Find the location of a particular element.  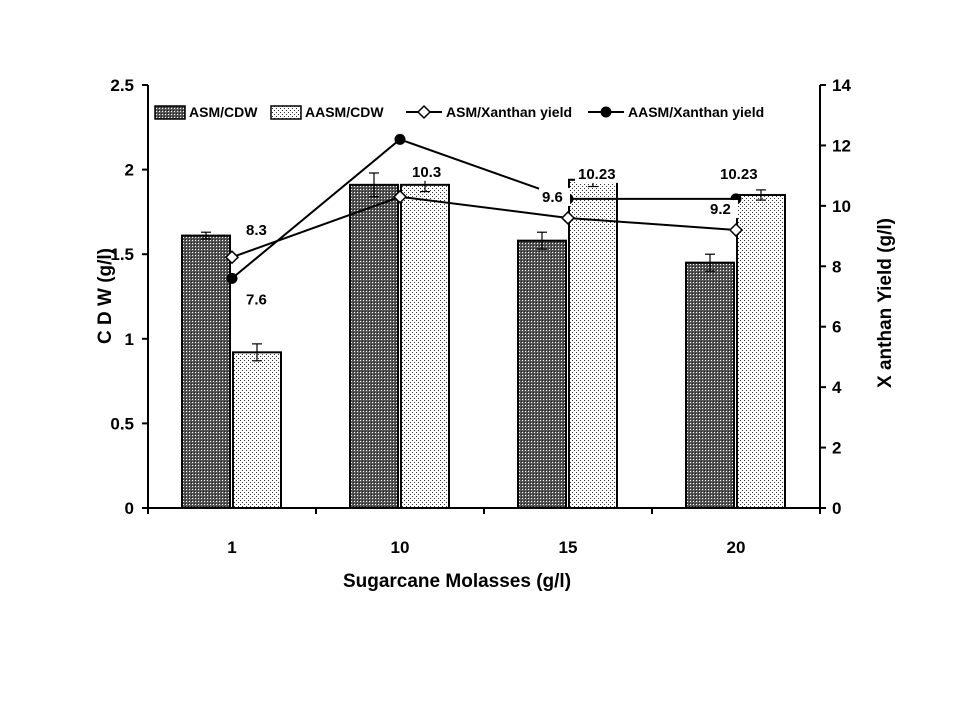

y-tick-label: 0.5 is located at coordinates (122, 423).